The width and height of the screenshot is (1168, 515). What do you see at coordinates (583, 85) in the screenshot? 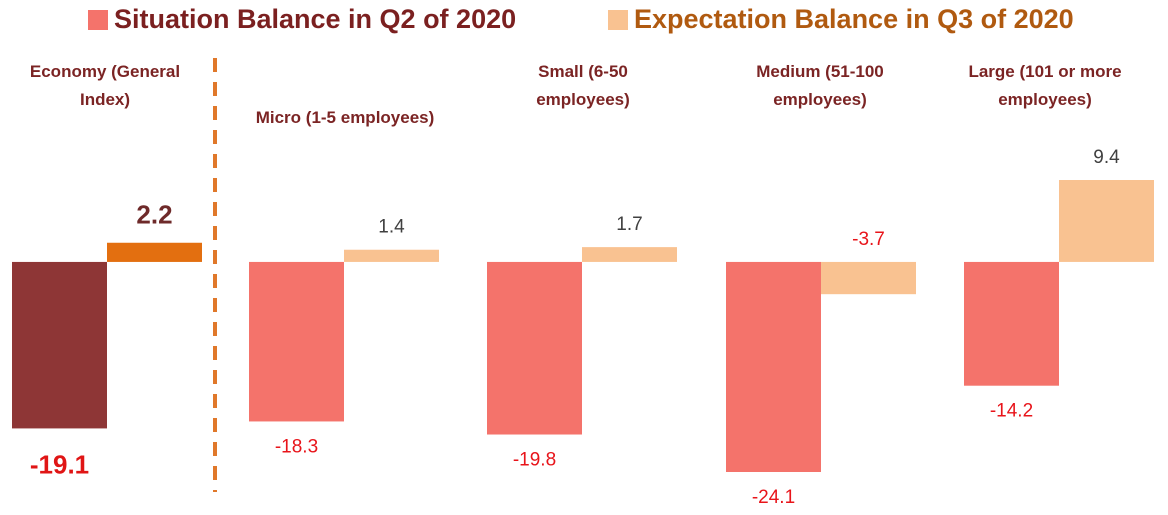
I see `category-label: Small (6-50 employees)` at bounding box center [583, 85].